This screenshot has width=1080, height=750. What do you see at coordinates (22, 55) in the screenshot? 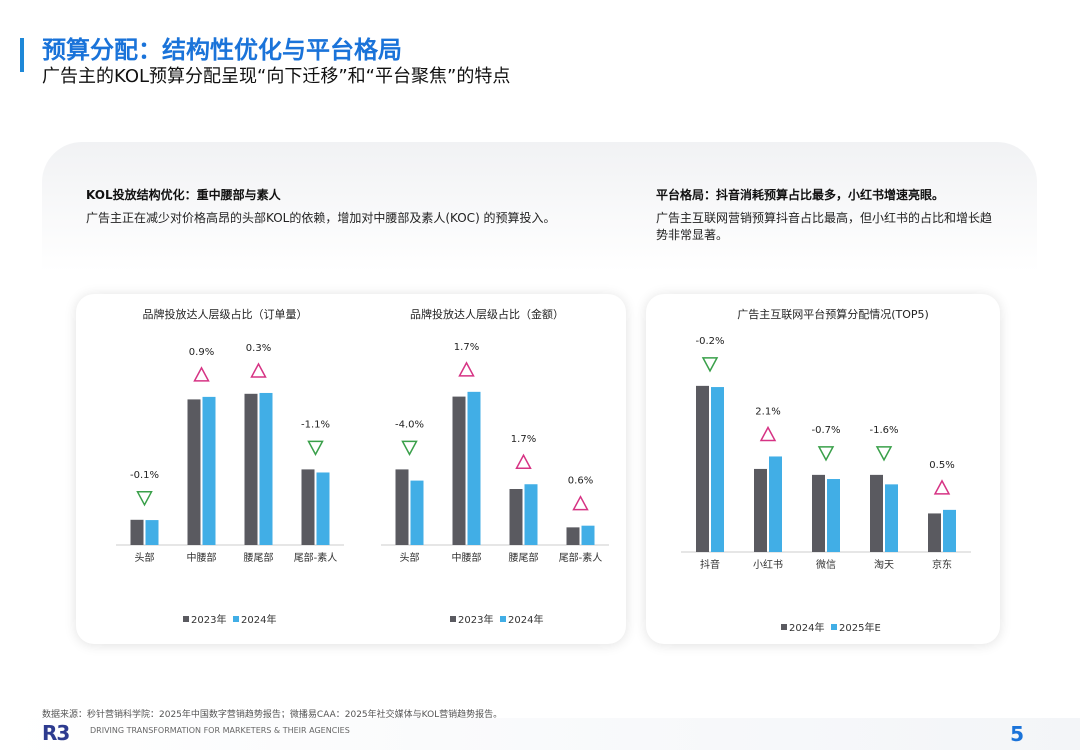
I see `title-accent-bar` at bounding box center [22, 55].